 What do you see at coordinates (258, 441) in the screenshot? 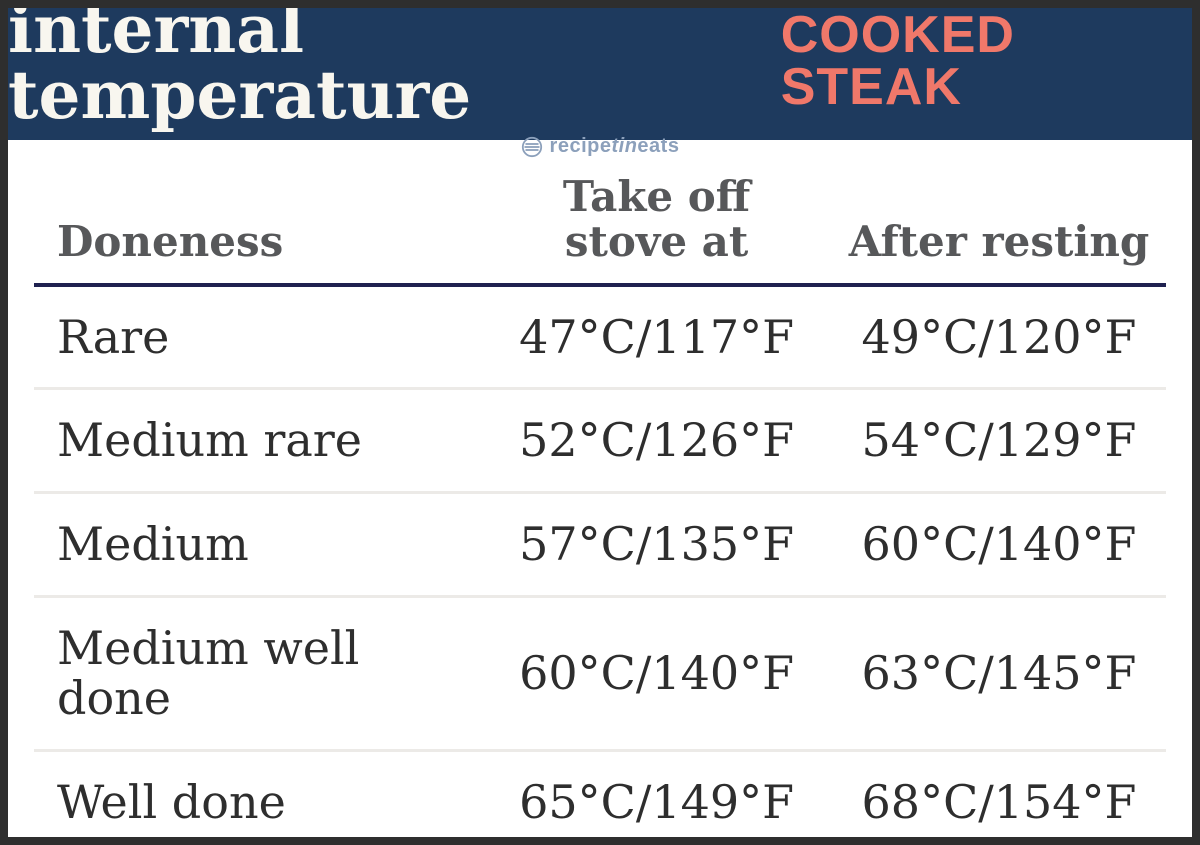
I see `doneness-cell: Medium rare` at bounding box center [258, 441].